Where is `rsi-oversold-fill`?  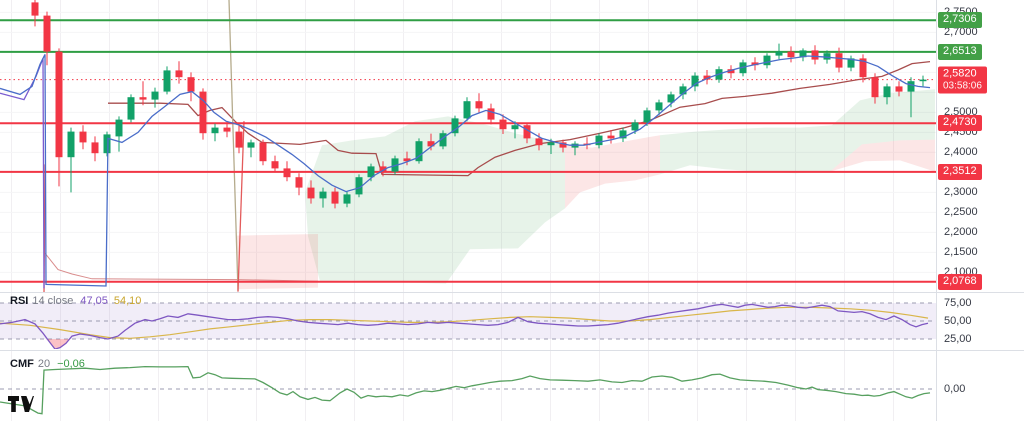 rsi-oversold-fill is located at coordinates (58, 344).